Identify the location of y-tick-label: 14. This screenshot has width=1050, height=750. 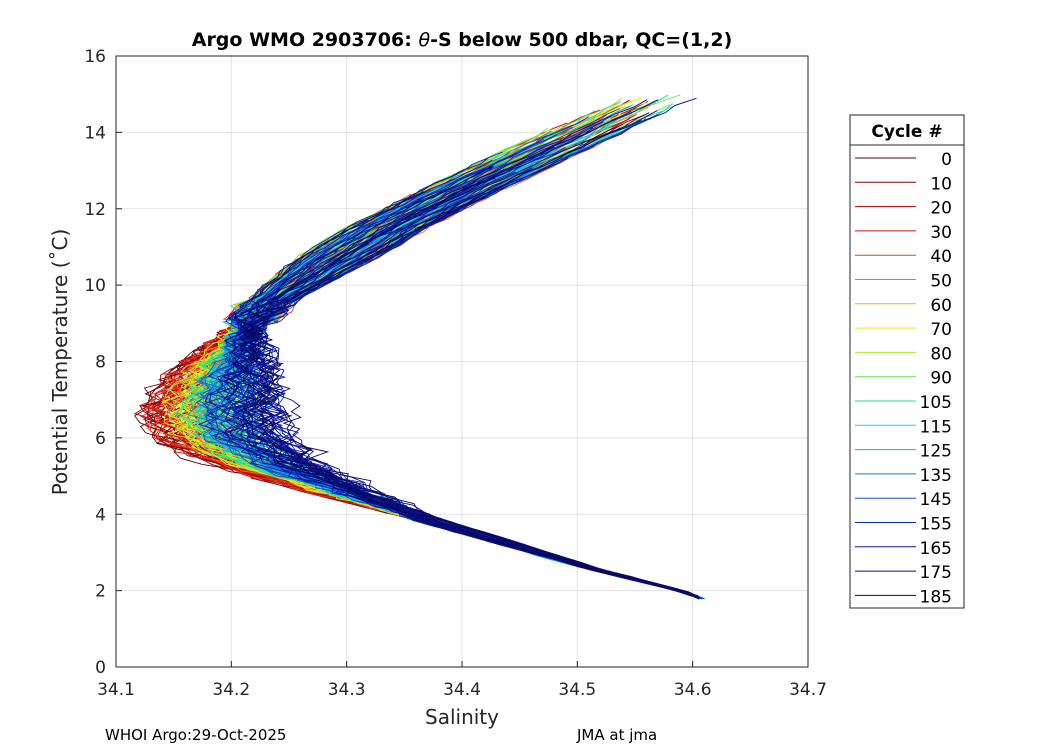
(95, 133).